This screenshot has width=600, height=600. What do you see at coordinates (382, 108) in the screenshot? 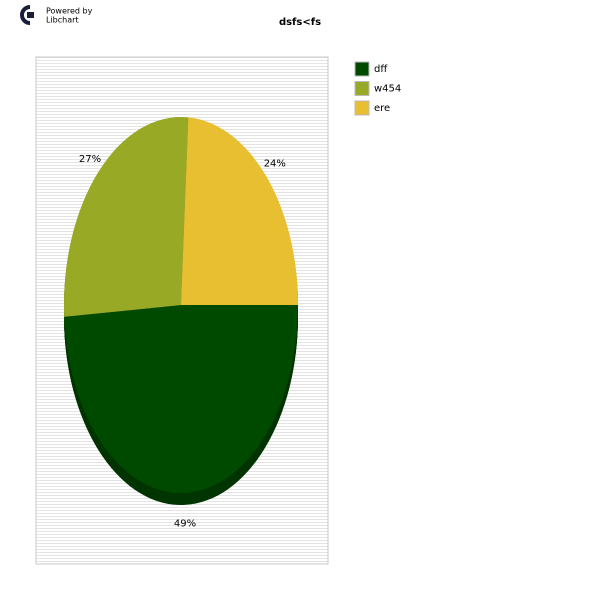
I see `legend-label: ere` at bounding box center [382, 108].